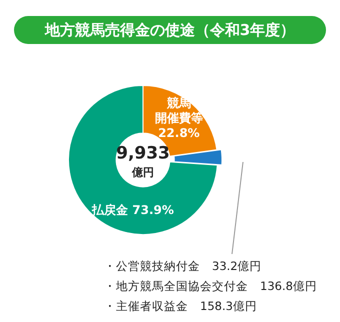  What do you see at coordinates (132, 209) in the screenshot?
I see `slice-label: 払戻金 73.9%` at bounding box center [132, 209].